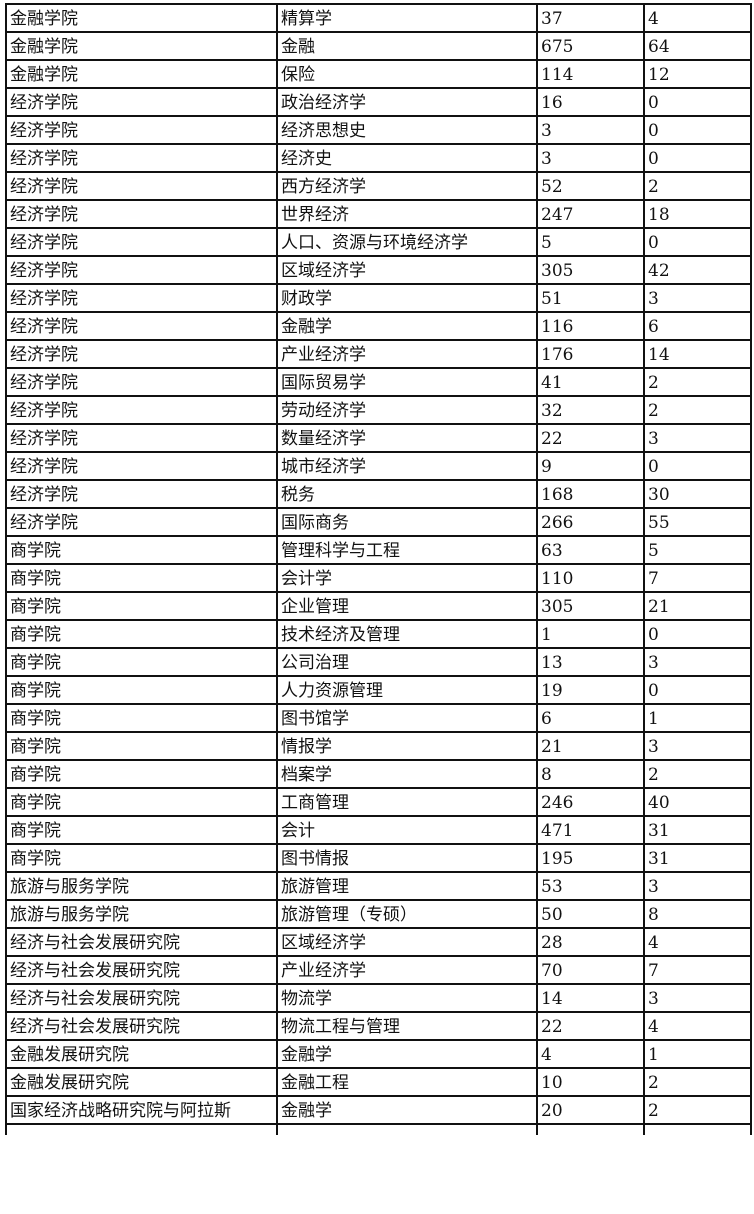  What do you see at coordinates (590, 46) in the screenshot?
I see `count-cell: 675` at bounding box center [590, 46].